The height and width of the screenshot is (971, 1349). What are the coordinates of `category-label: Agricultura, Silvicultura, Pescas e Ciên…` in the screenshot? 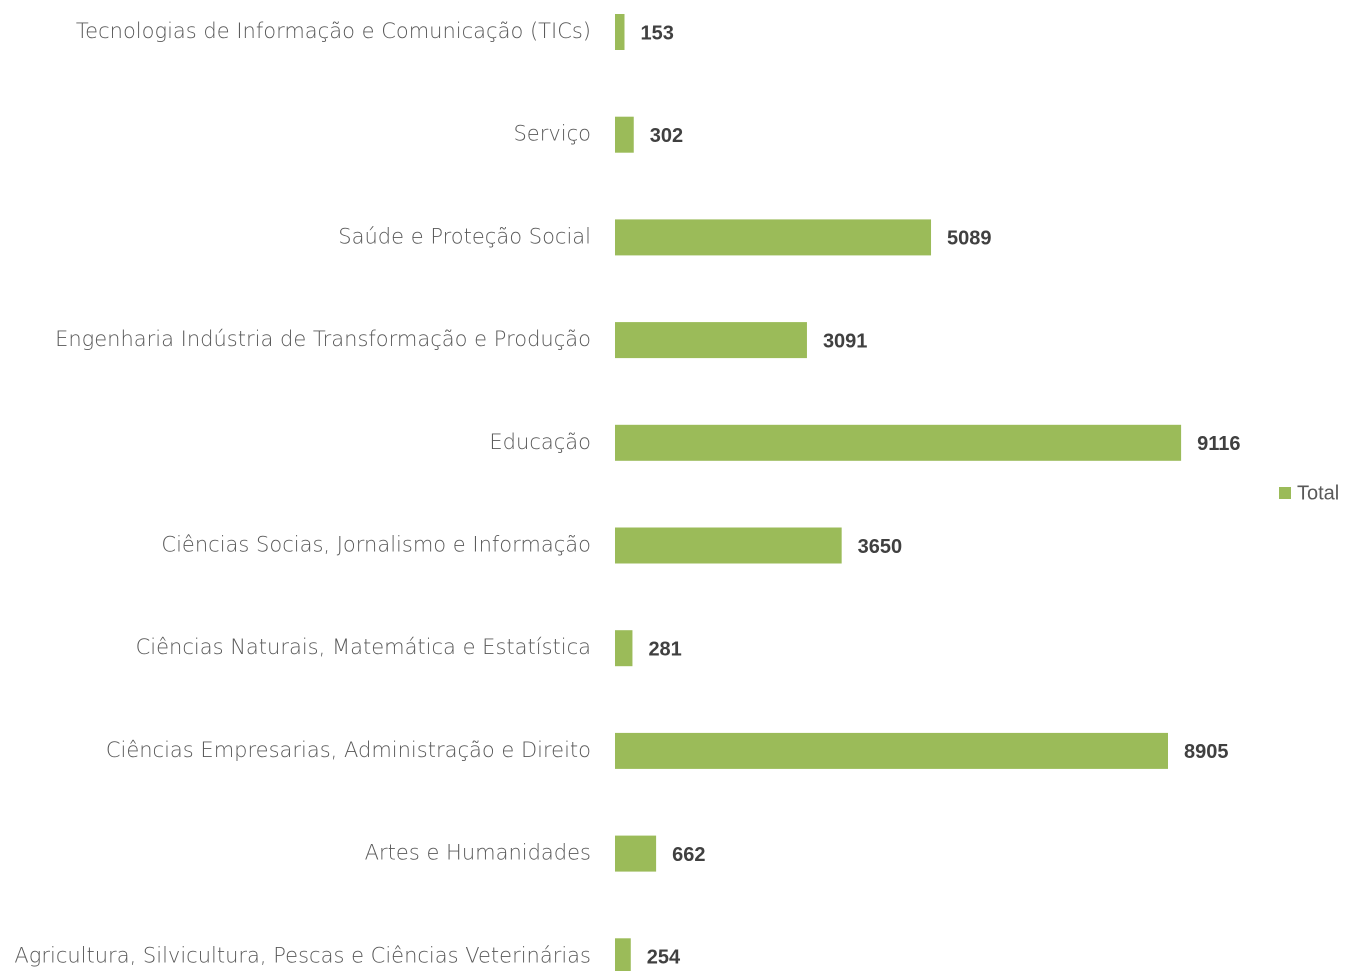 It's located at (302, 955).